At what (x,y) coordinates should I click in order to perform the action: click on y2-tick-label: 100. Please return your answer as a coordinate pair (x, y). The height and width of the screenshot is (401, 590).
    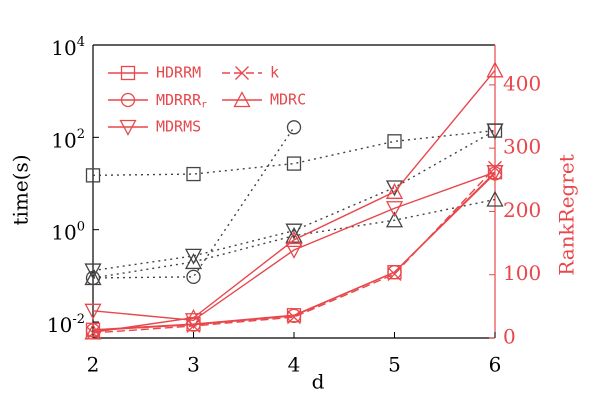
    Looking at the image, I should click on (522, 273).